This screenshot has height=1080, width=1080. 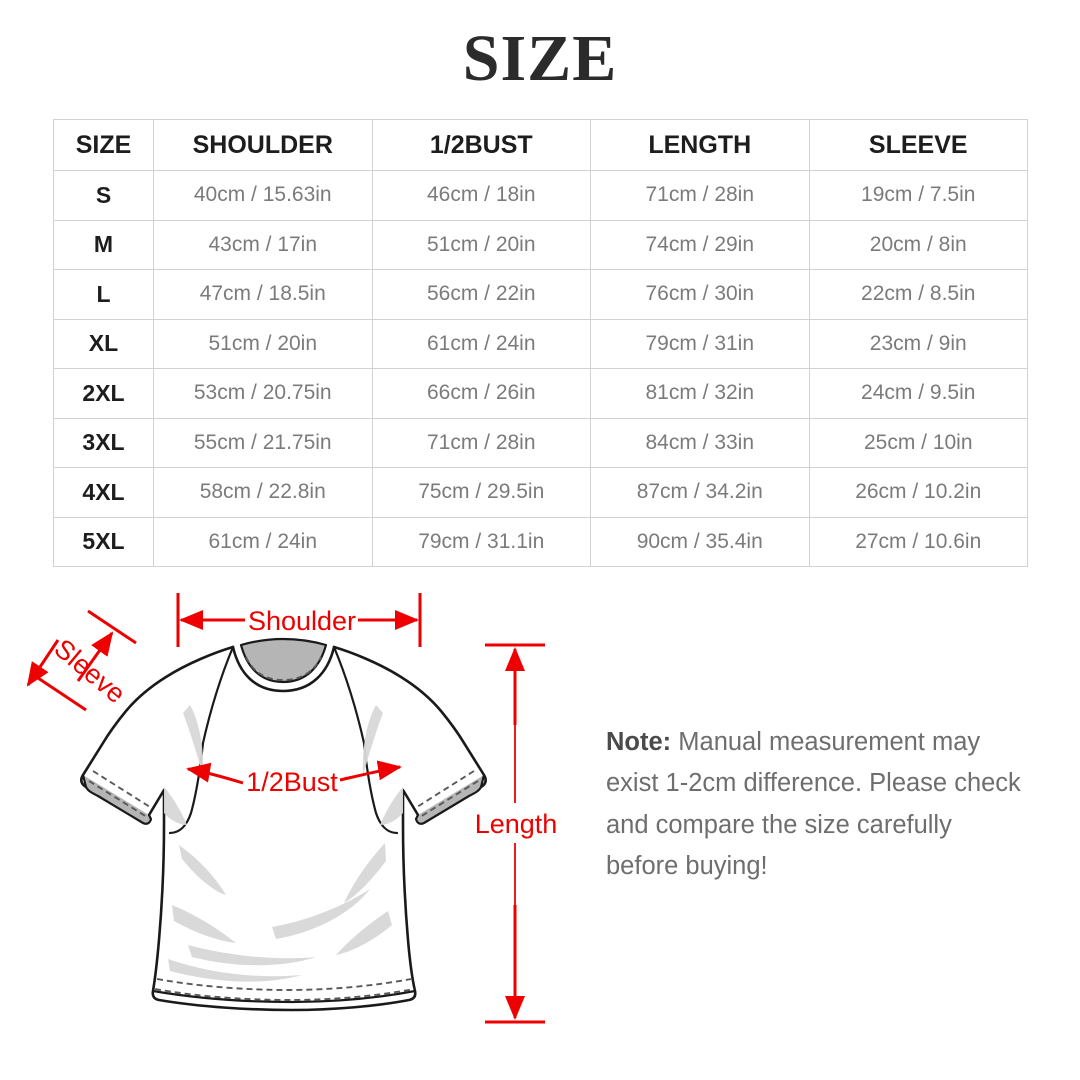 I want to click on cell-sleeve: 20cm / 8in, so click(x=918, y=244).